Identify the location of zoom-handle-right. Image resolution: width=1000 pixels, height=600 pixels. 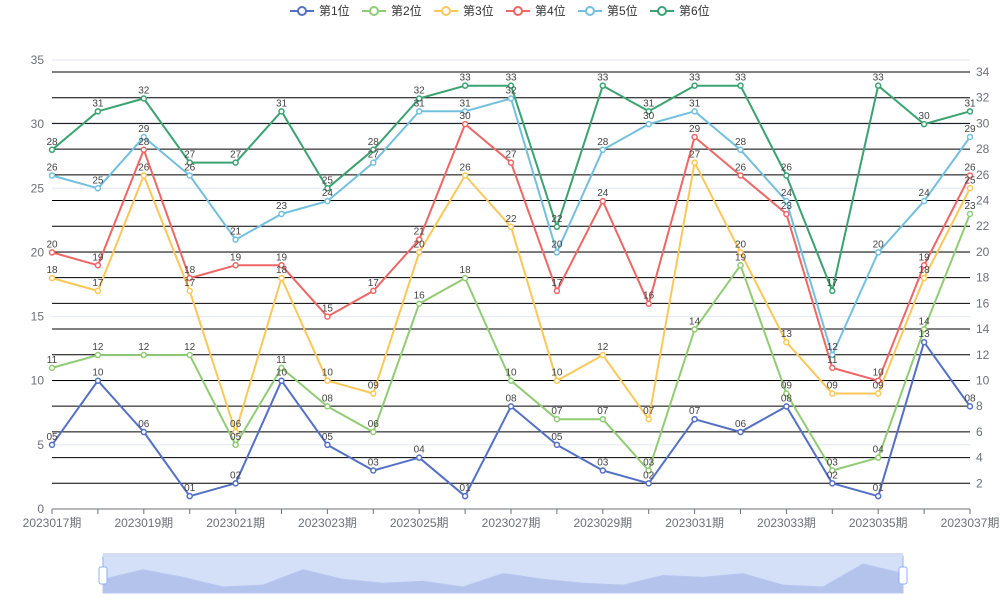
(903, 575).